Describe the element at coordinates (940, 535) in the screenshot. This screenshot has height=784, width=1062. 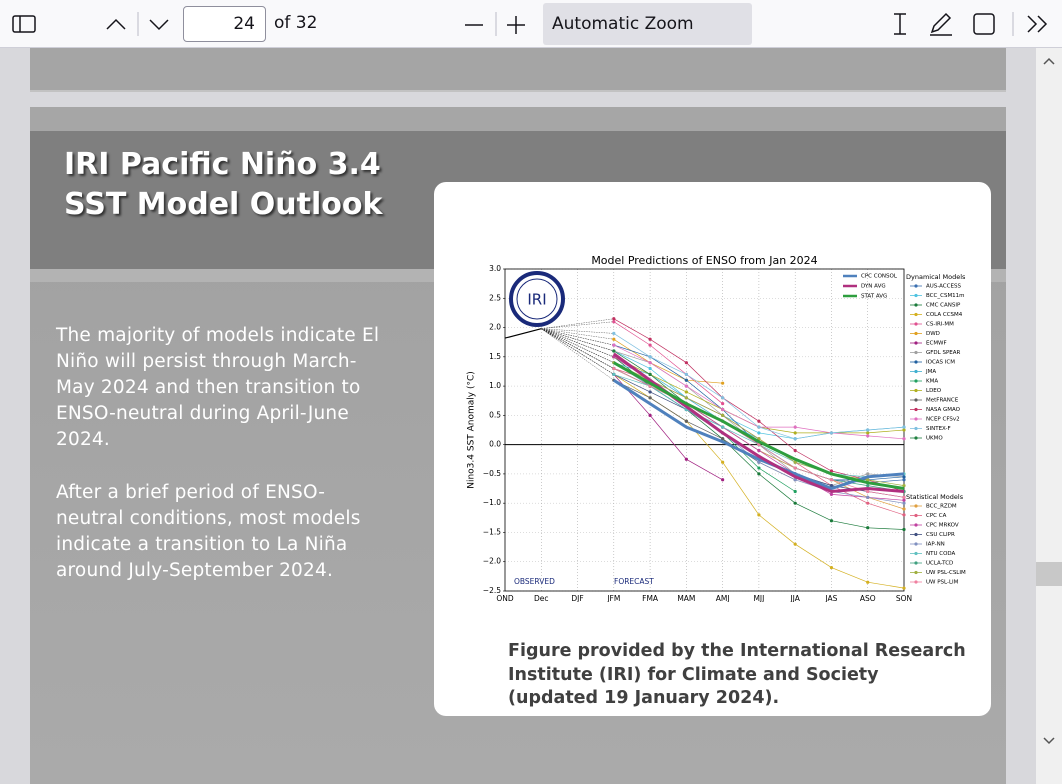
I see `legend-label: CSU CLIPR` at that location.